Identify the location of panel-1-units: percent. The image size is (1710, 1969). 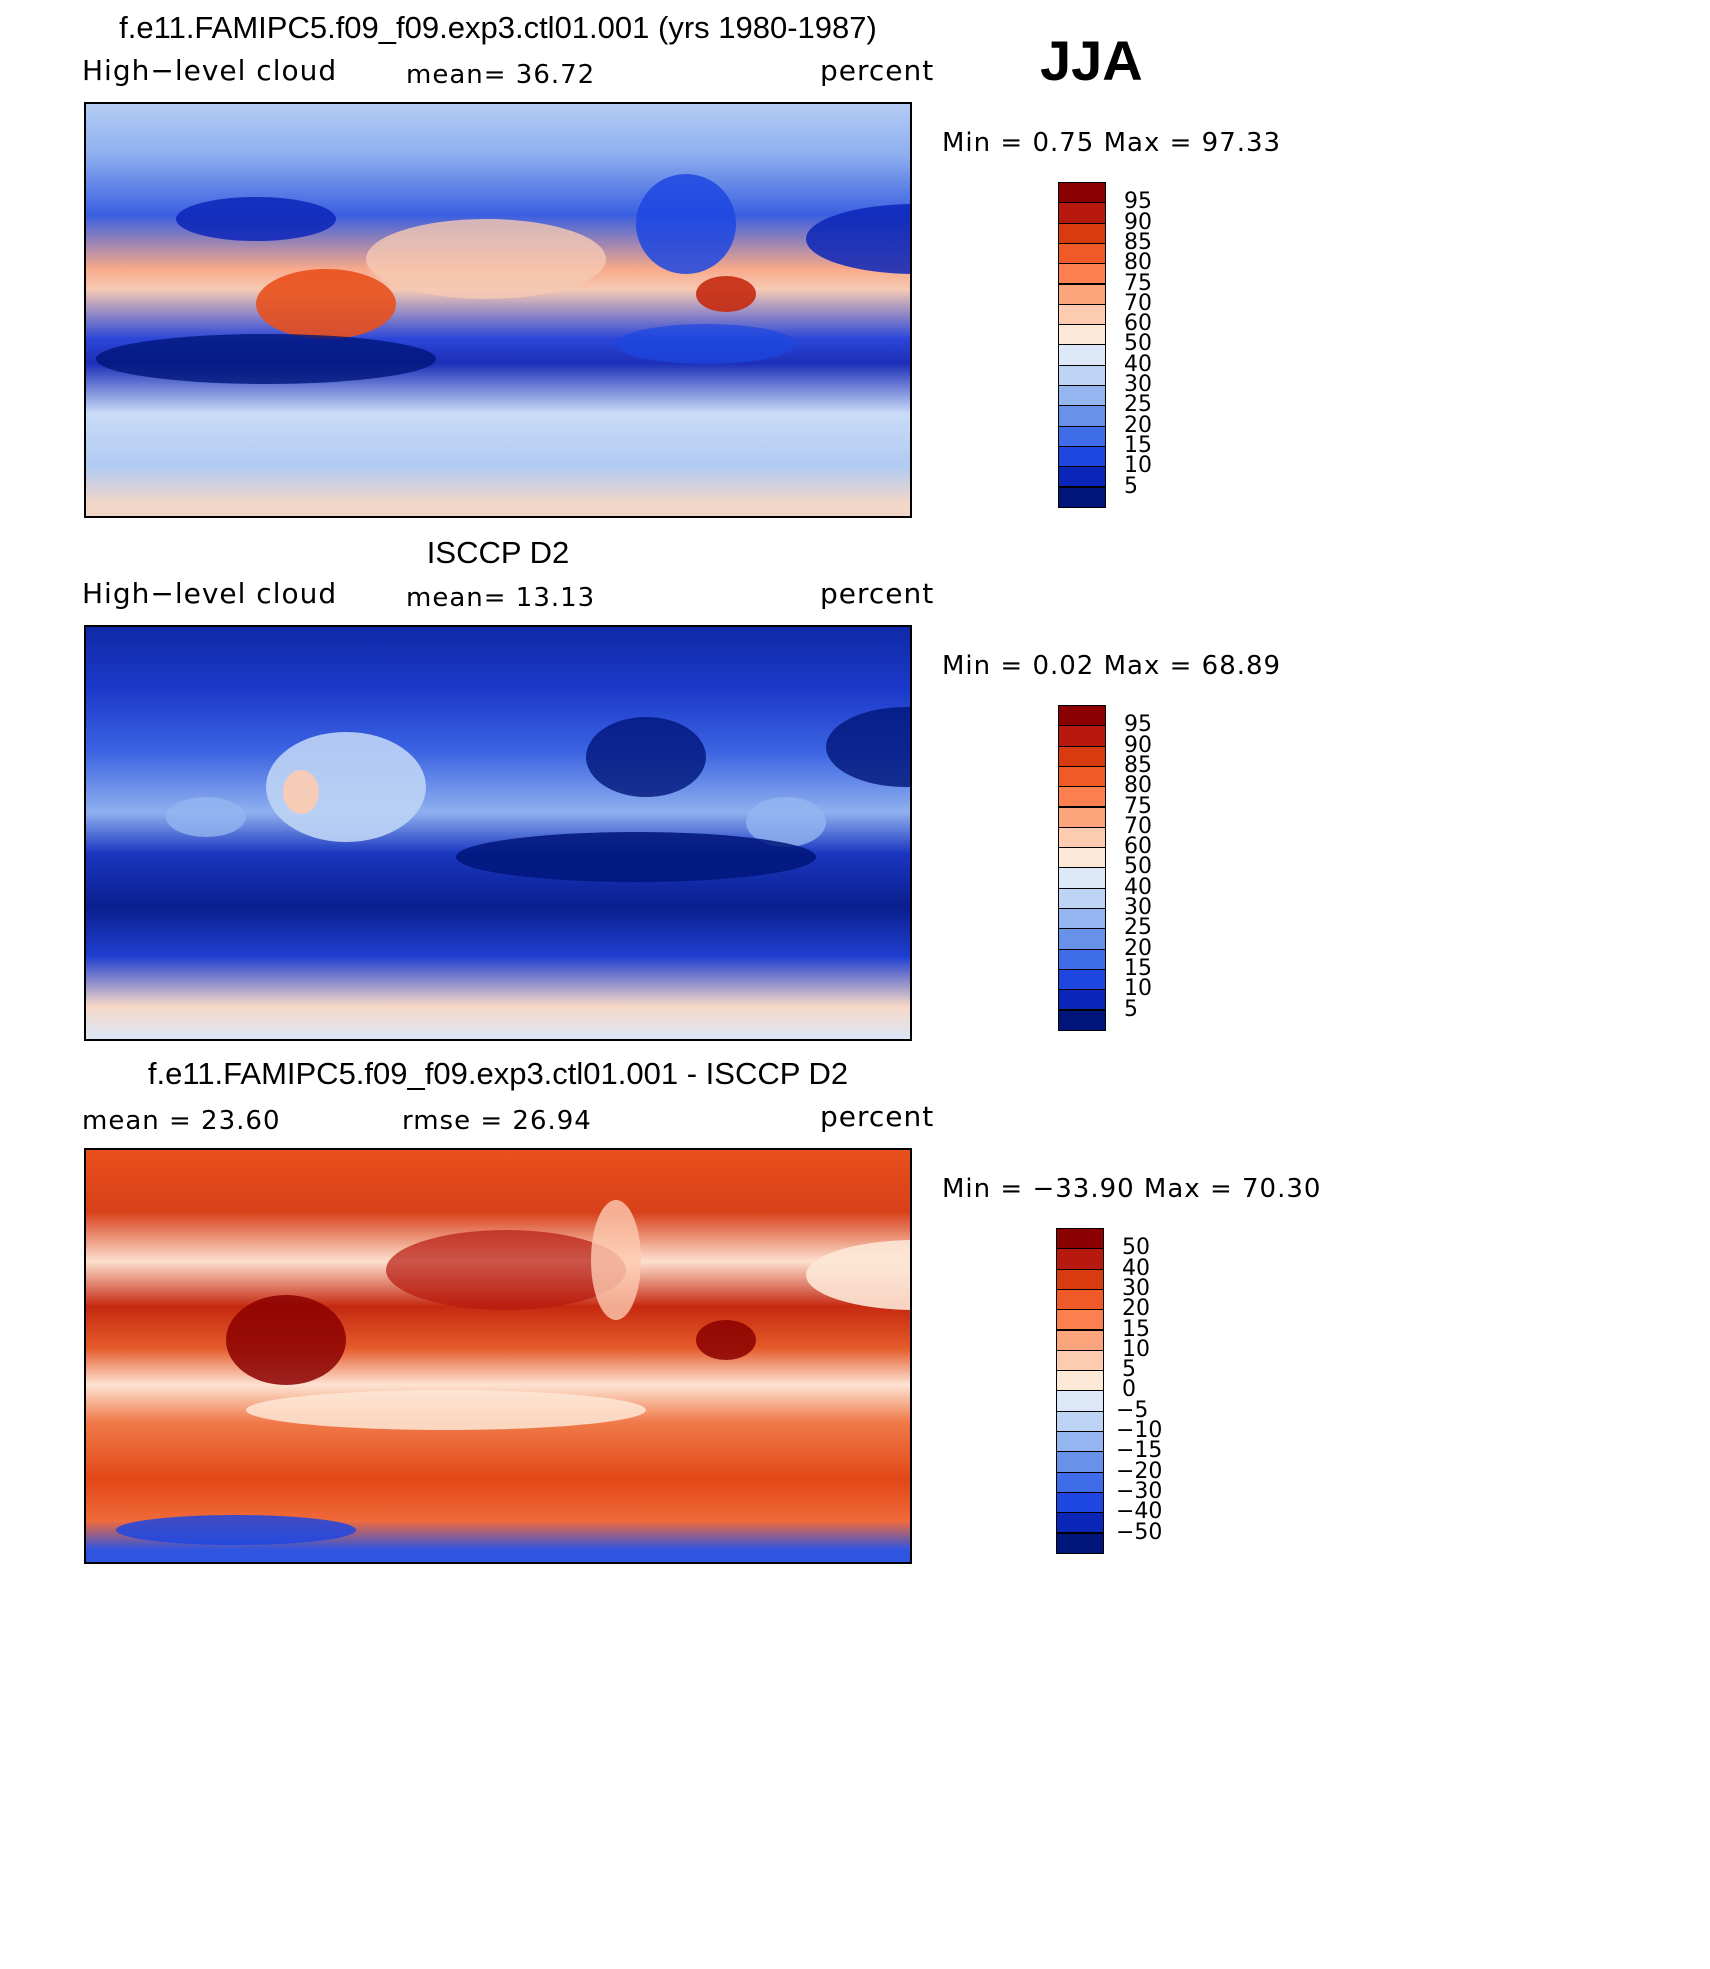
(877, 70).